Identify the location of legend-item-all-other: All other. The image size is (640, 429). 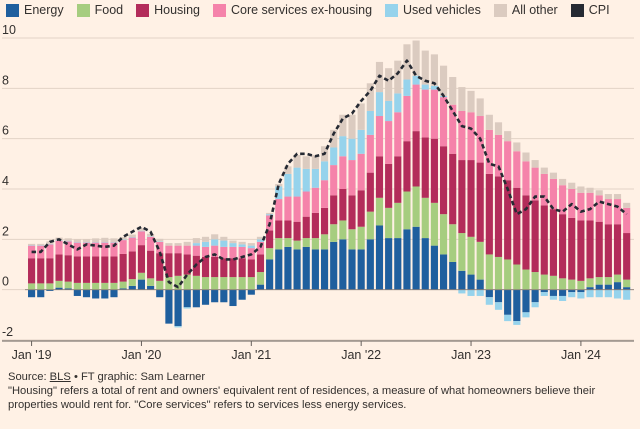
(525, 10).